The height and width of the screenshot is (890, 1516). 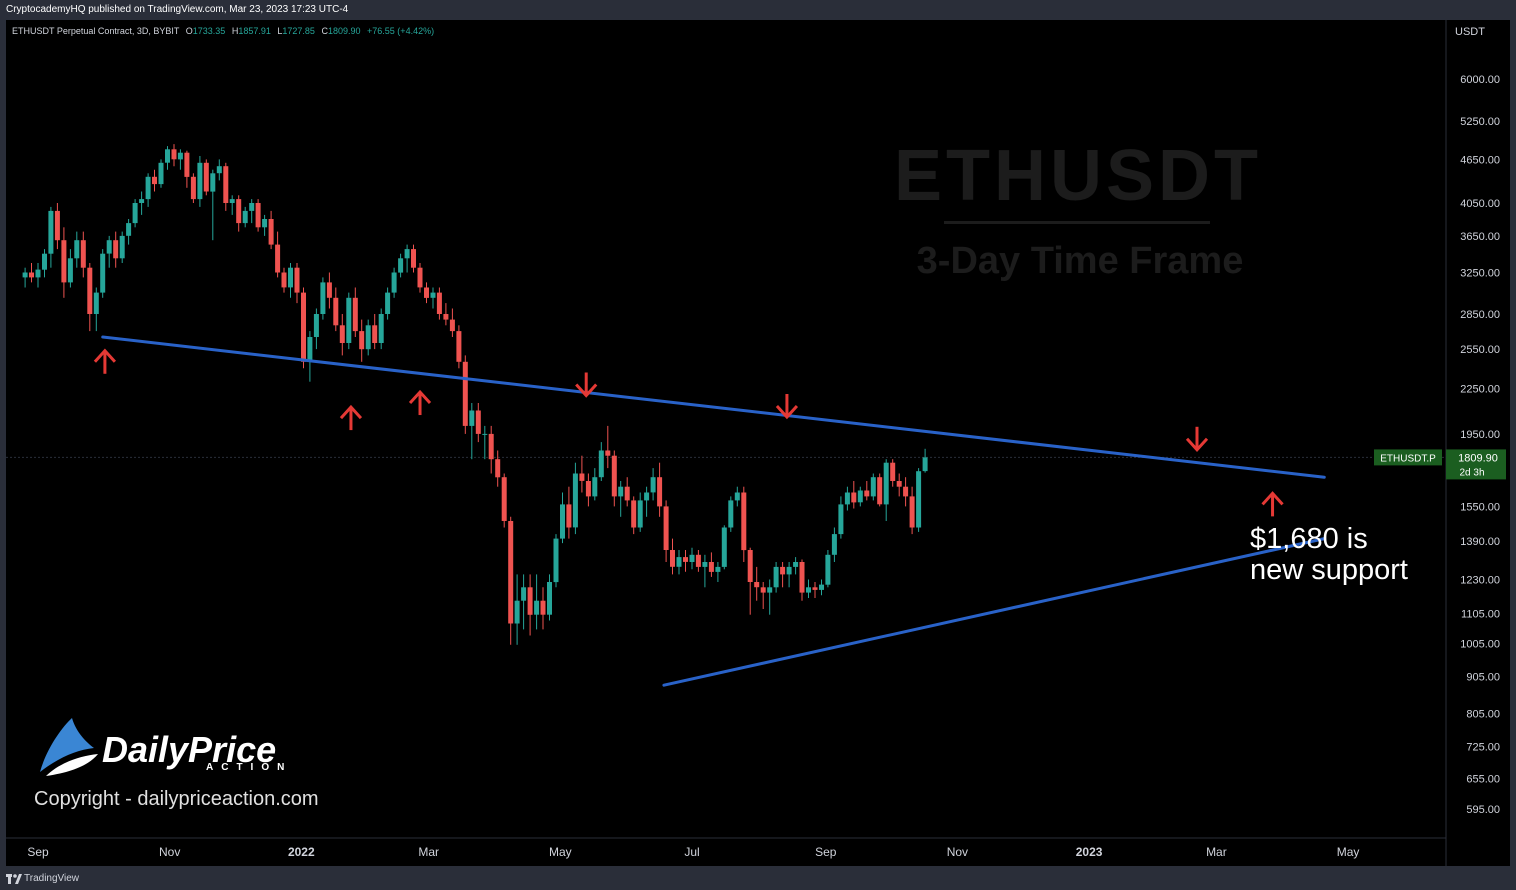 I want to click on price-tick-label: 655.00, so click(x=1483, y=780).